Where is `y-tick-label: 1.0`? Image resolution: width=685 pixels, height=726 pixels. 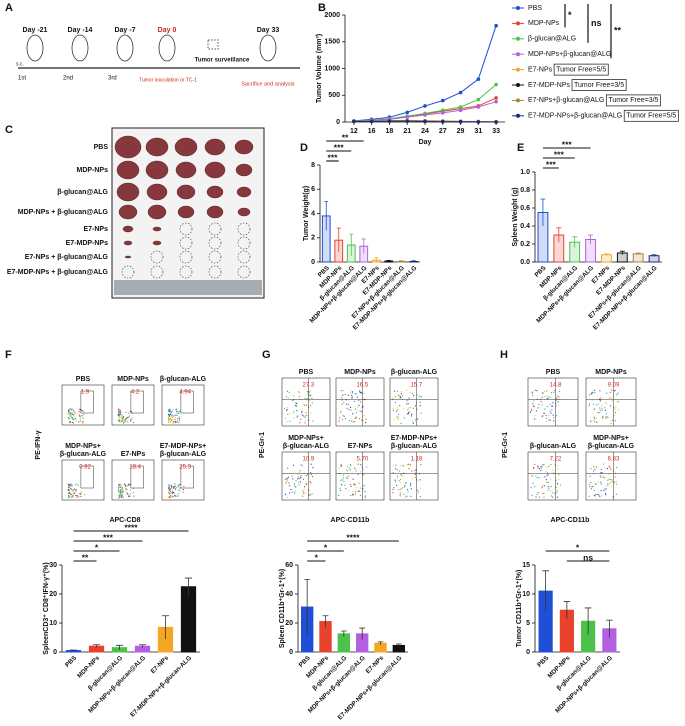 y-tick-label: 1.0 is located at coordinates (525, 172).